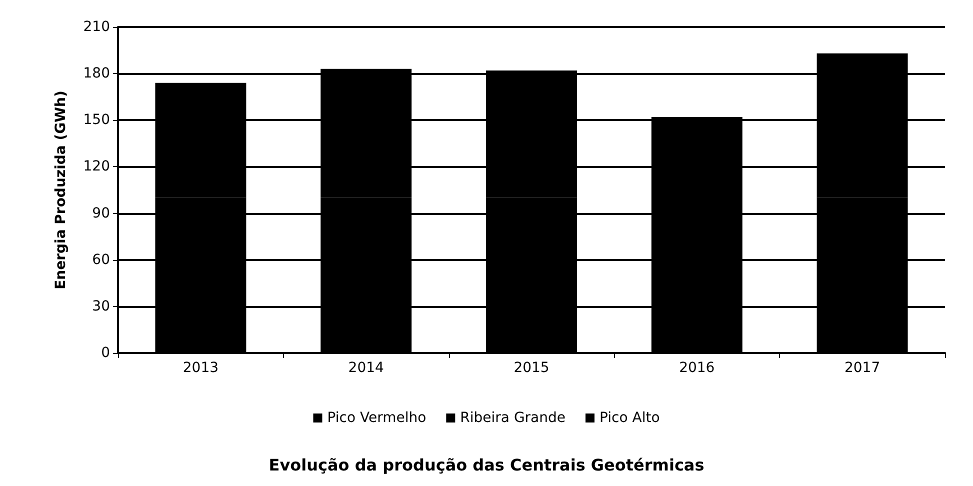  I want to click on y-tick-label: 30, so click(101, 306).